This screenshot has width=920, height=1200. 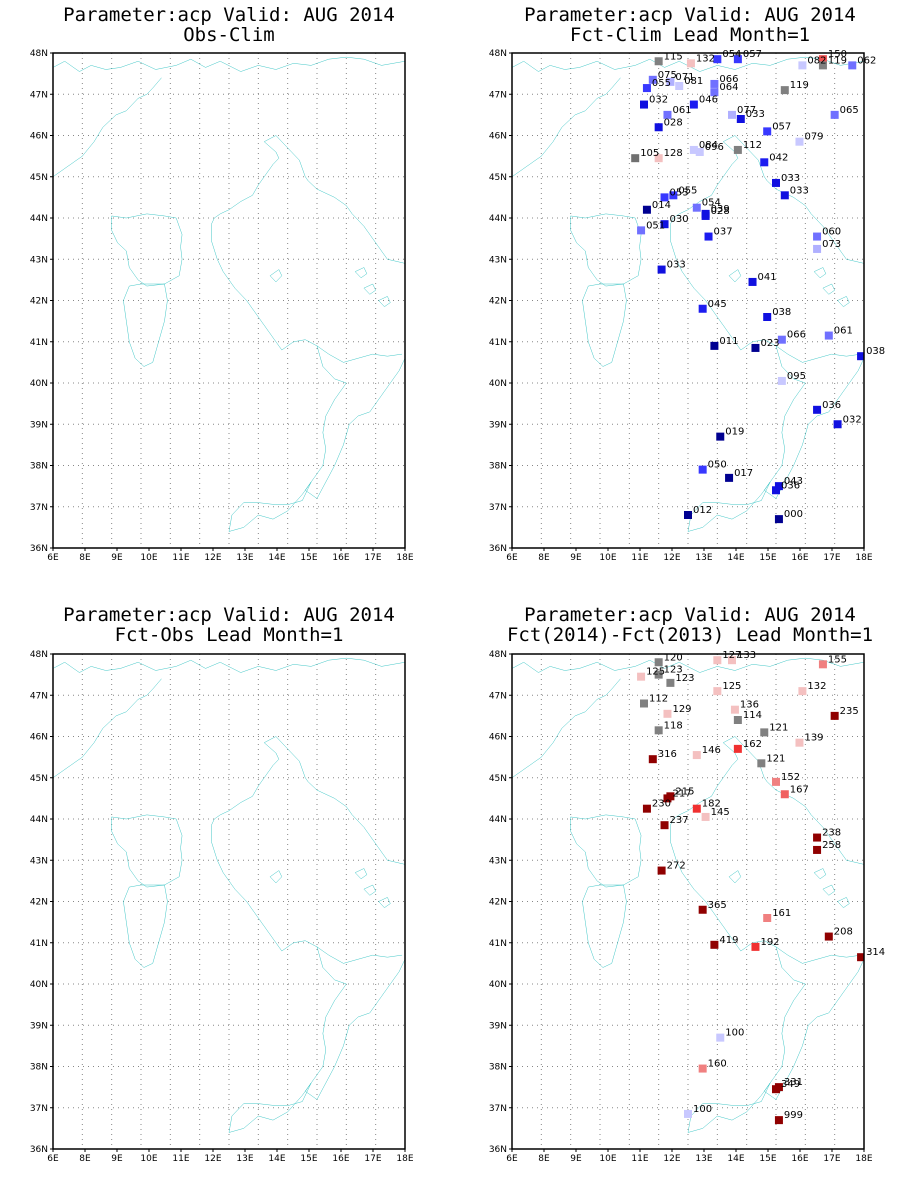 I want to click on station-value-label: 095, so click(x=796, y=376).